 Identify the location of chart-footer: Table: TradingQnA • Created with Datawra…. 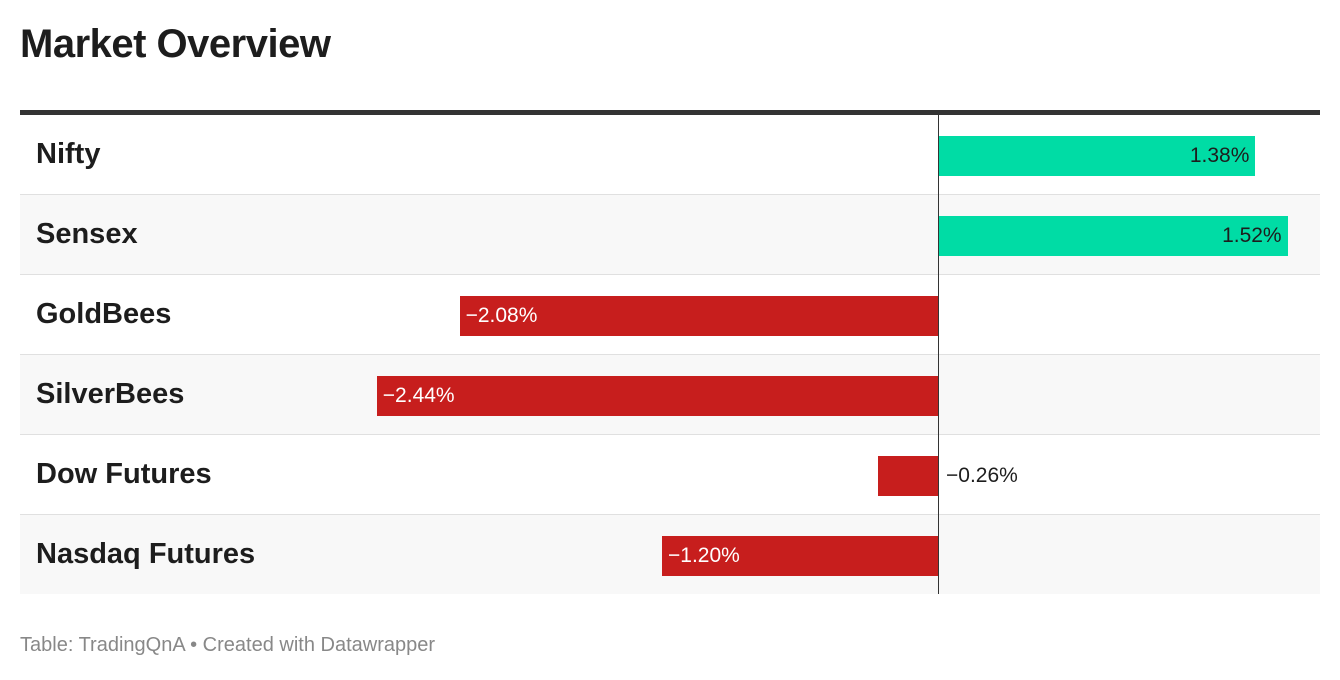
(227, 645).